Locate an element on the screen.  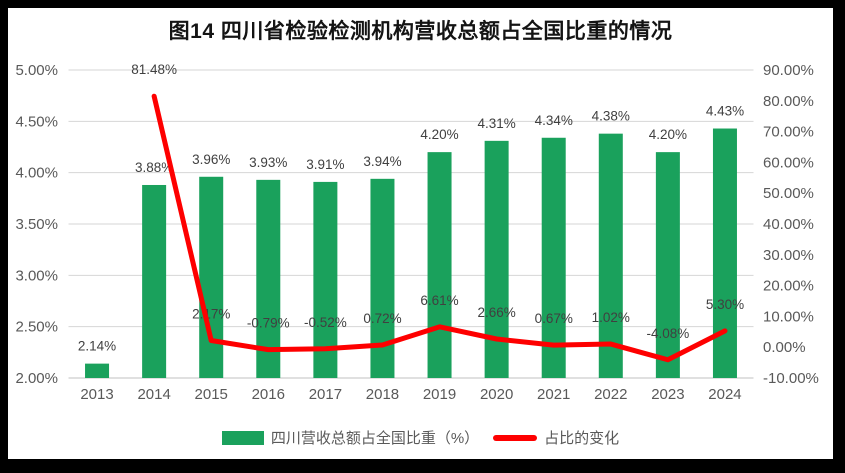
bar-value-label: 4.34% is located at coordinates (554, 120).